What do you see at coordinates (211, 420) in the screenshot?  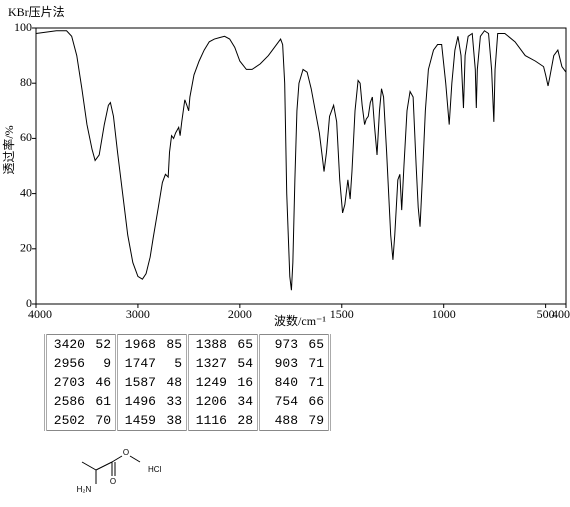 I see `wavenumber: 1116` at bounding box center [211, 420].